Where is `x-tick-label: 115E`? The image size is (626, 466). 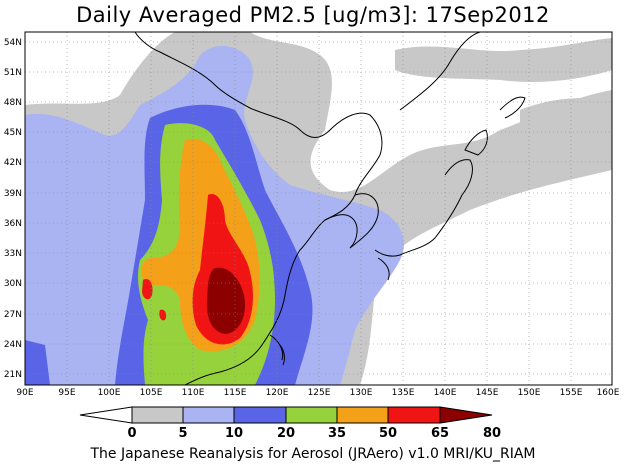 x-tick-label: 115E is located at coordinates (235, 393).